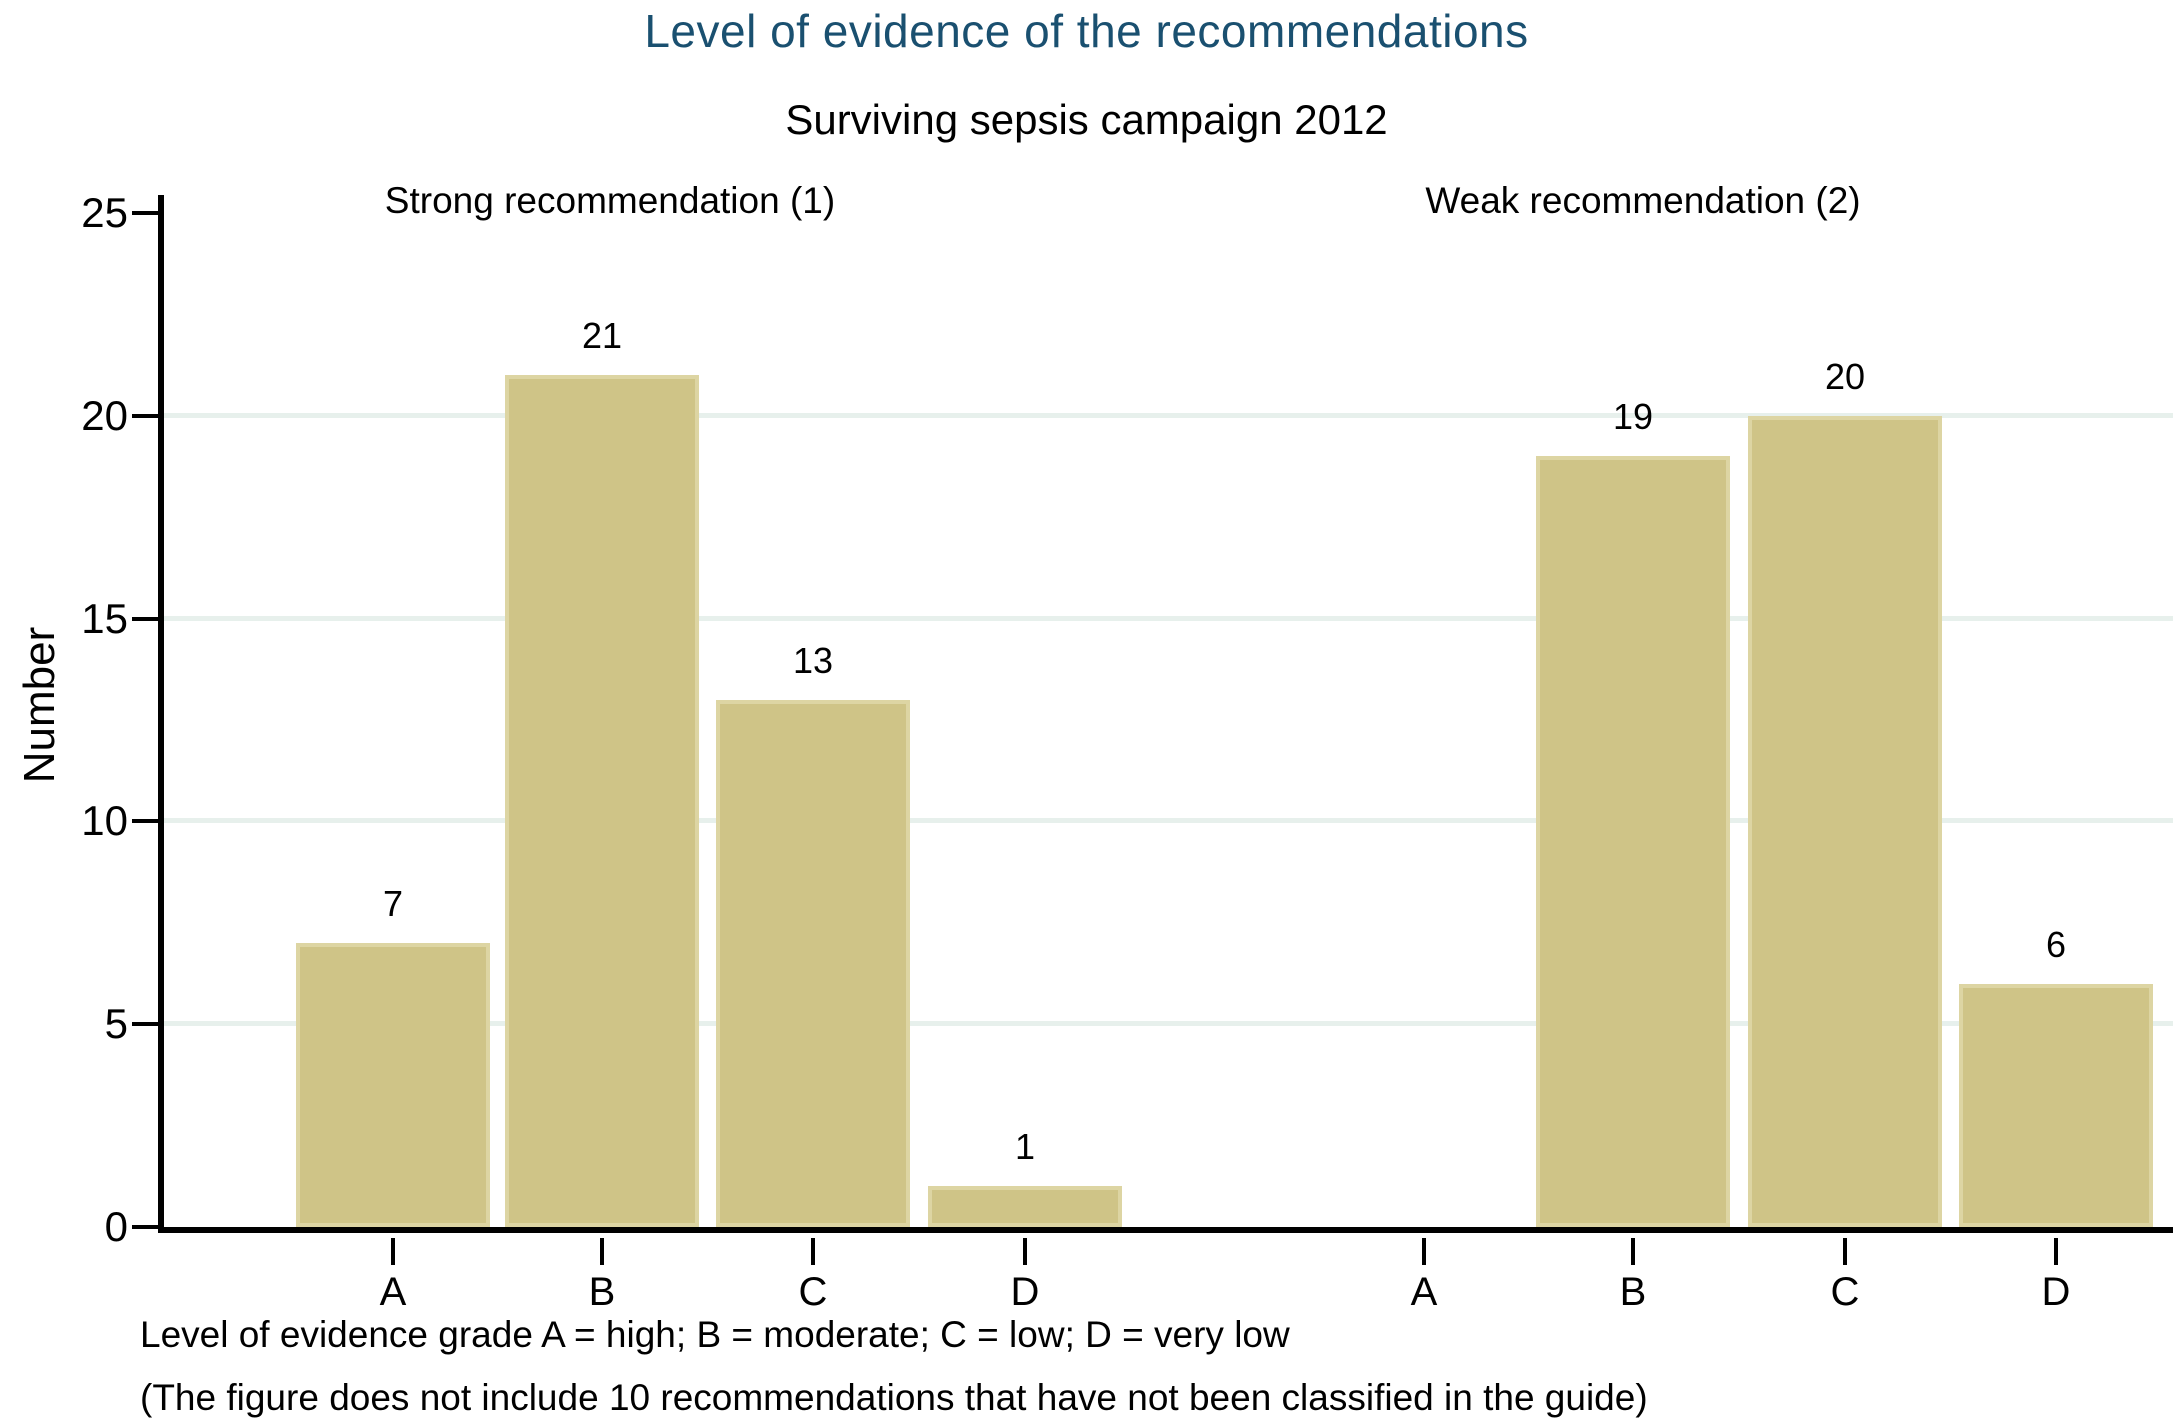 This screenshot has height=1426, width=2173. I want to click on group-label-strong: Strong recommendation (1), so click(610, 200).